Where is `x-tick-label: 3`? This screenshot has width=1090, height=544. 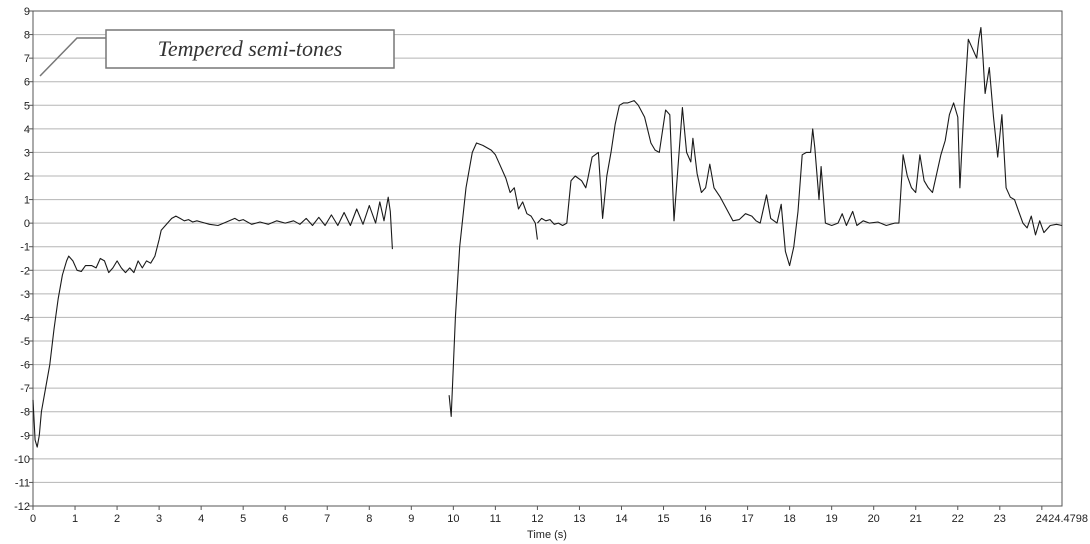 x-tick-label: 3 is located at coordinates (159, 519).